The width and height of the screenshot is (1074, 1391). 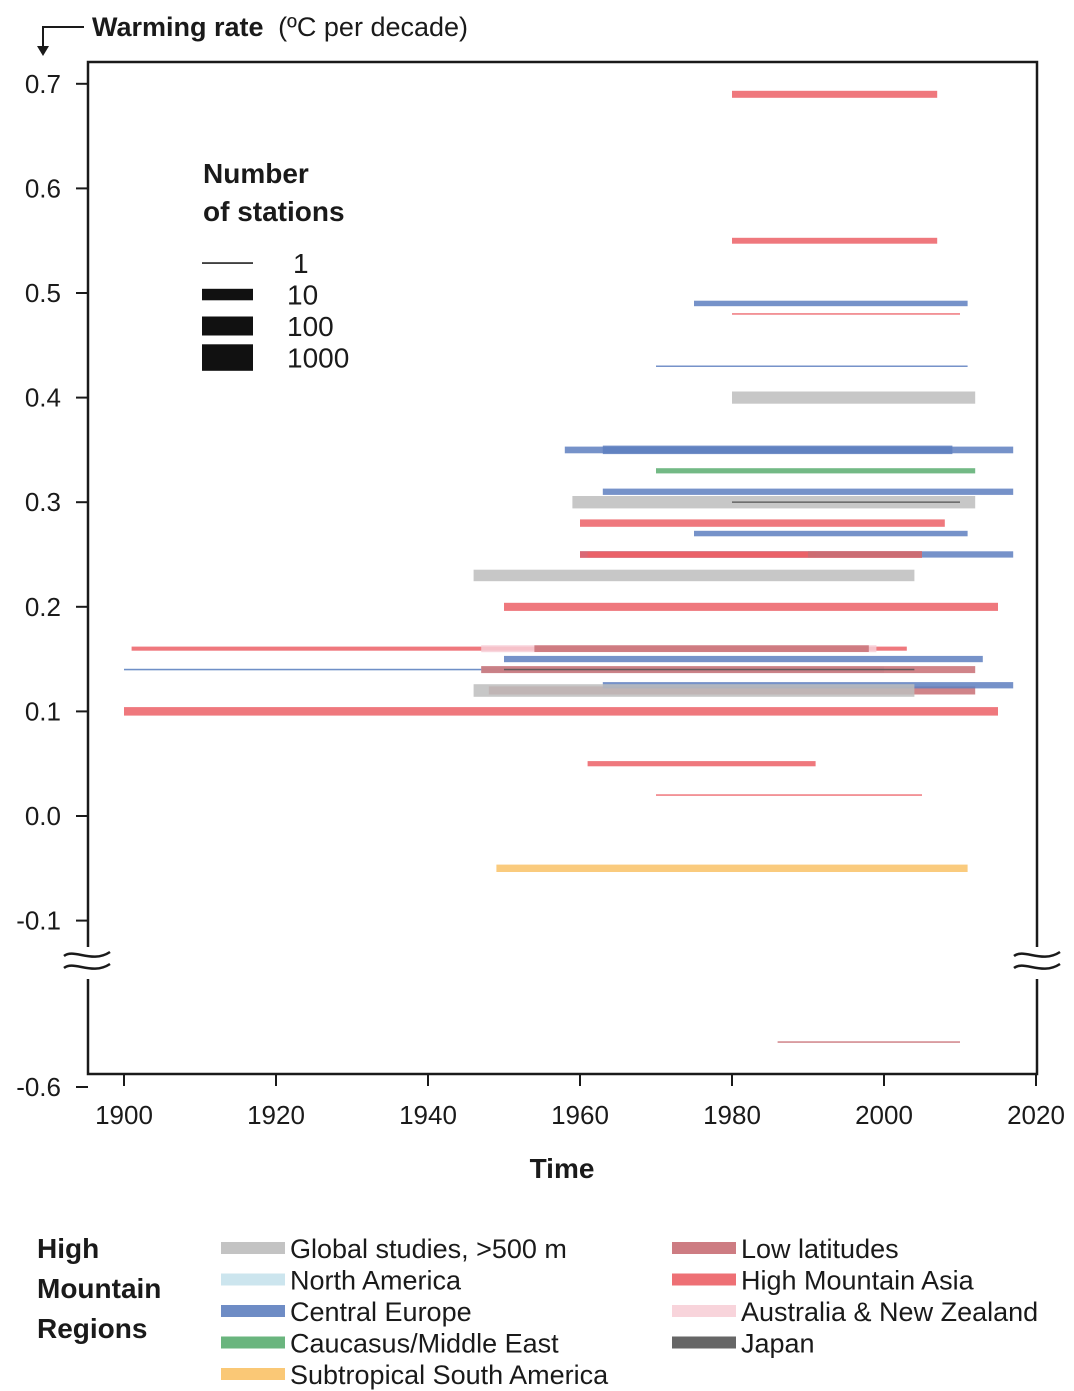 What do you see at coordinates (87, 966) in the screenshot?
I see `axis-break-left-bottom` at bounding box center [87, 966].